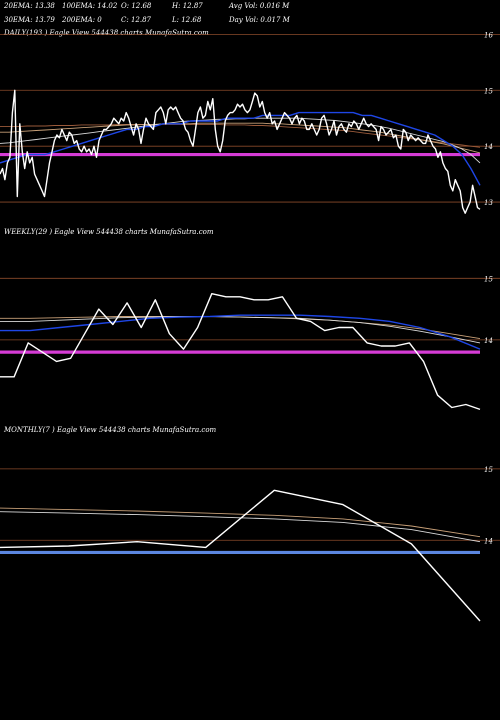 Image resolution: width=500 pixels, height=720 pixels. I want to click on stat-200ema: 200EMA: 0, so click(81, 20).